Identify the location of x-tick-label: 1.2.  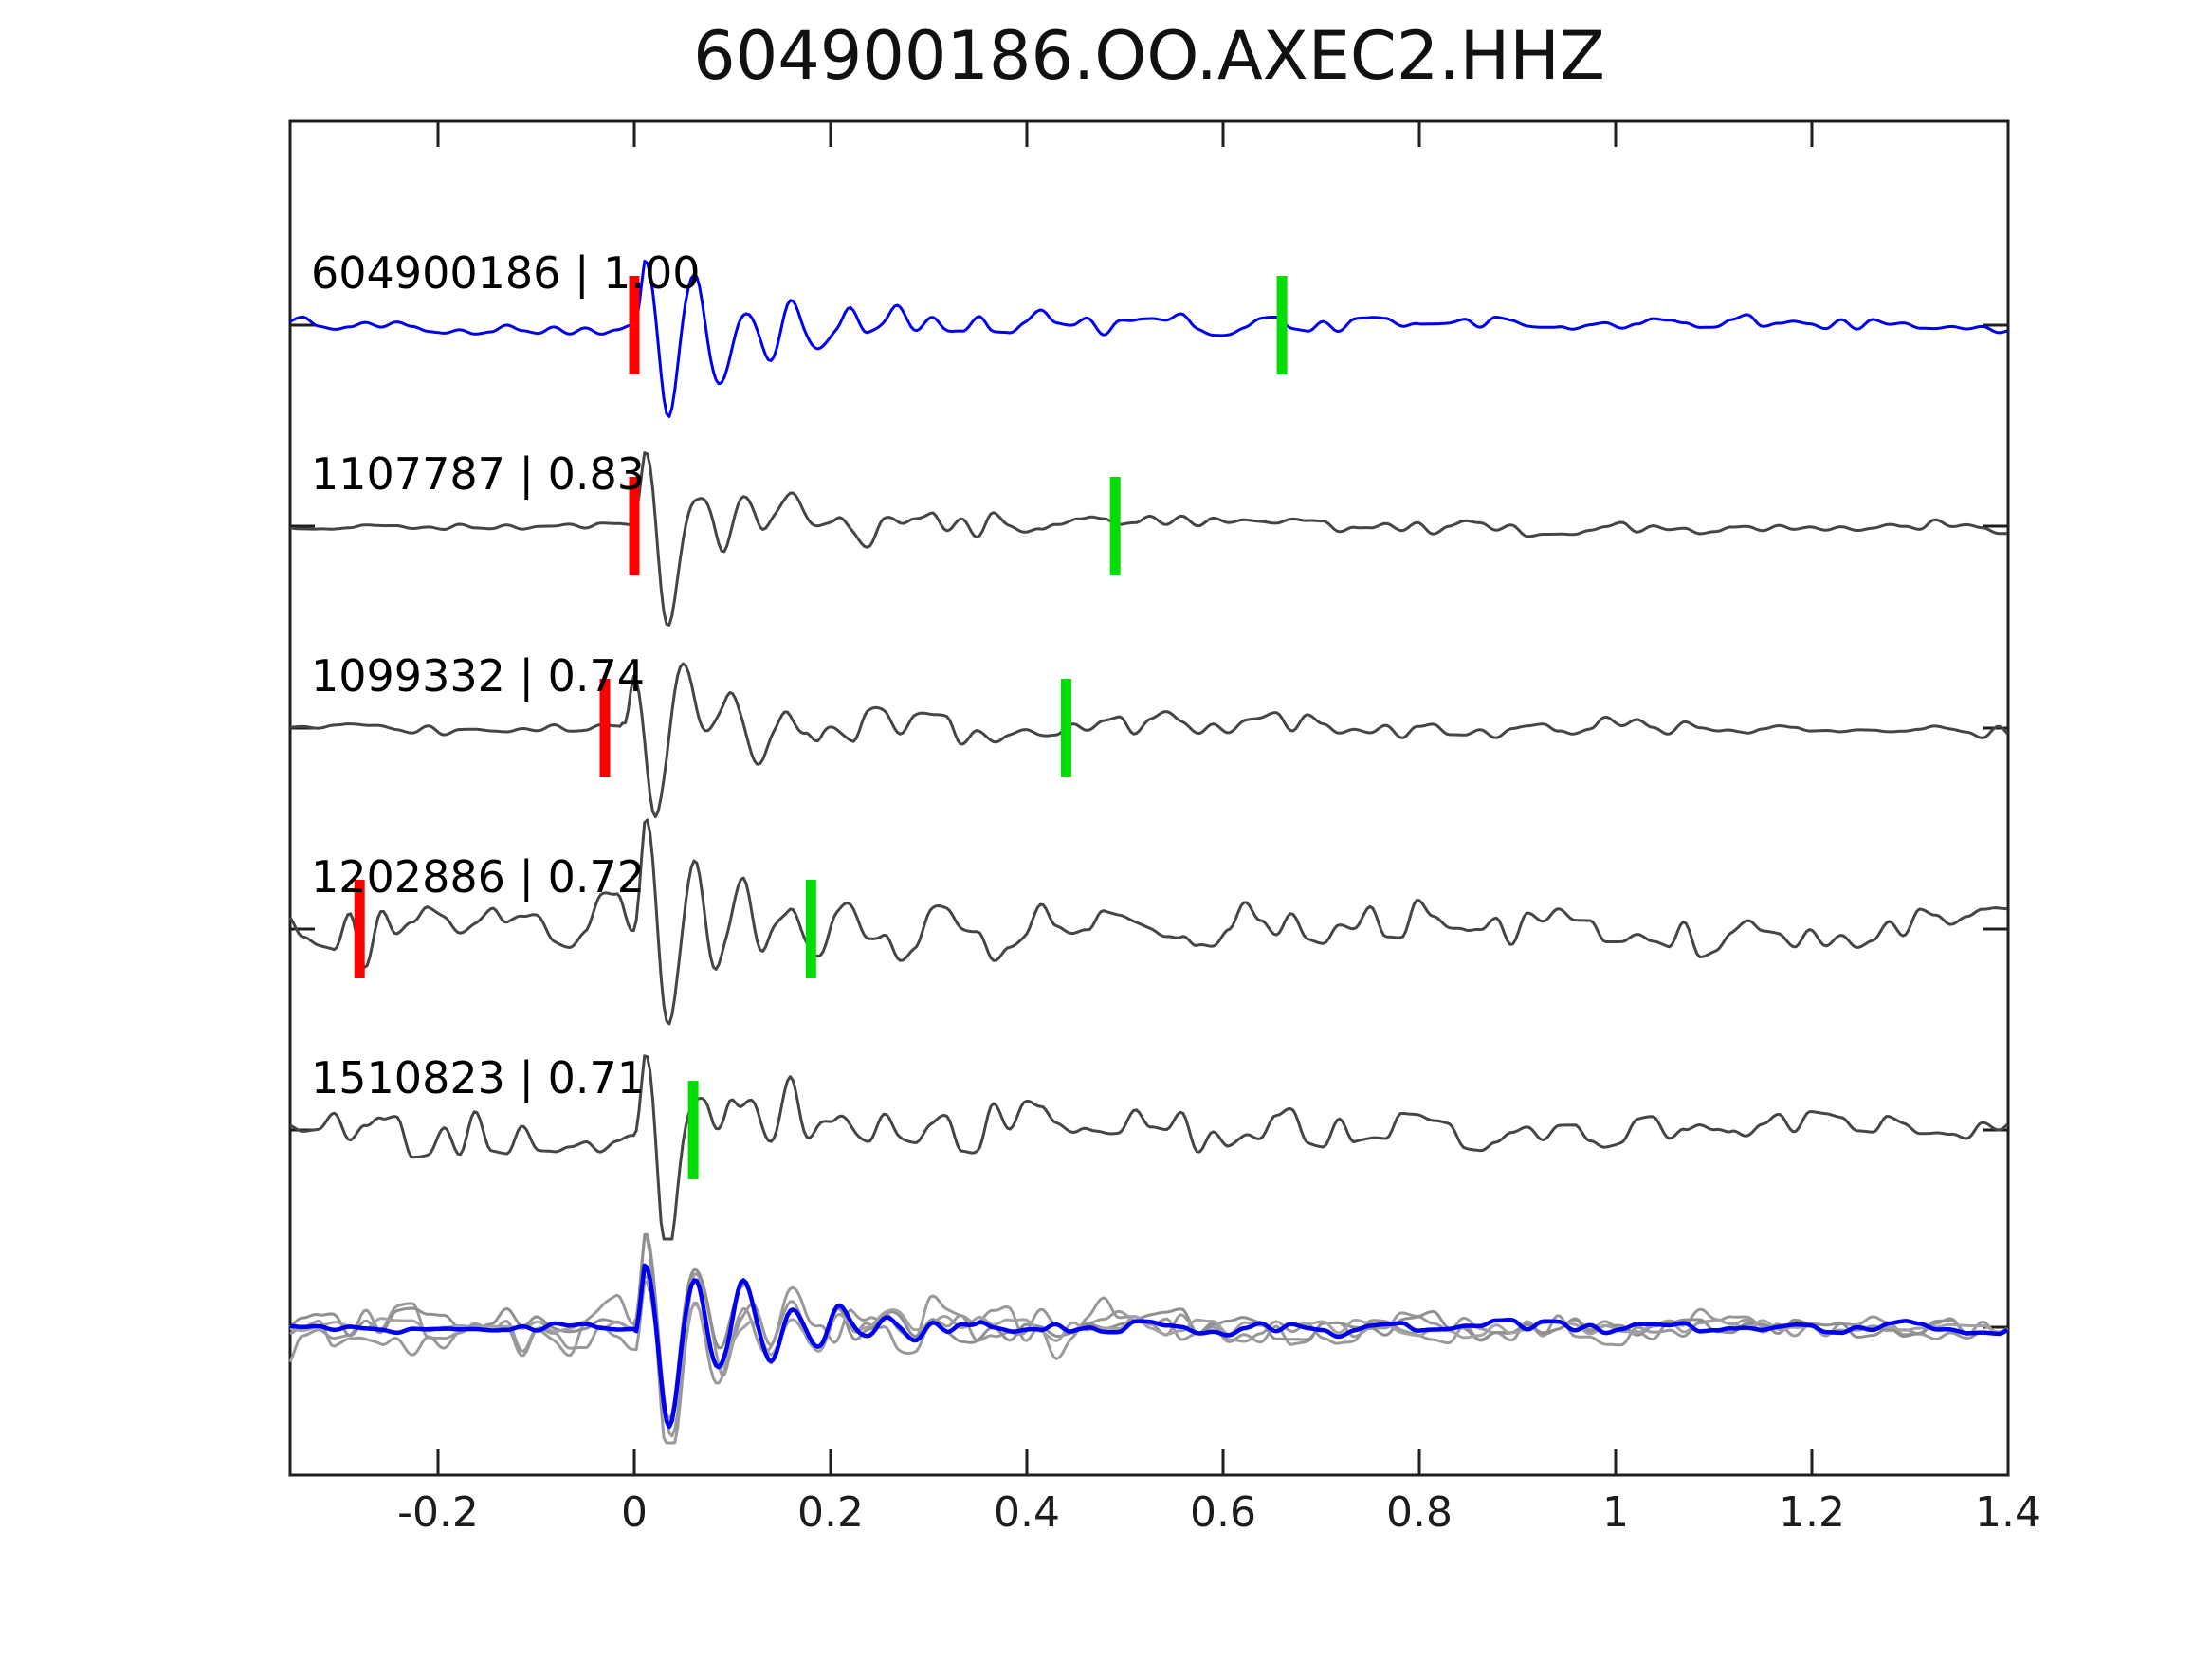
(1812, 1512).